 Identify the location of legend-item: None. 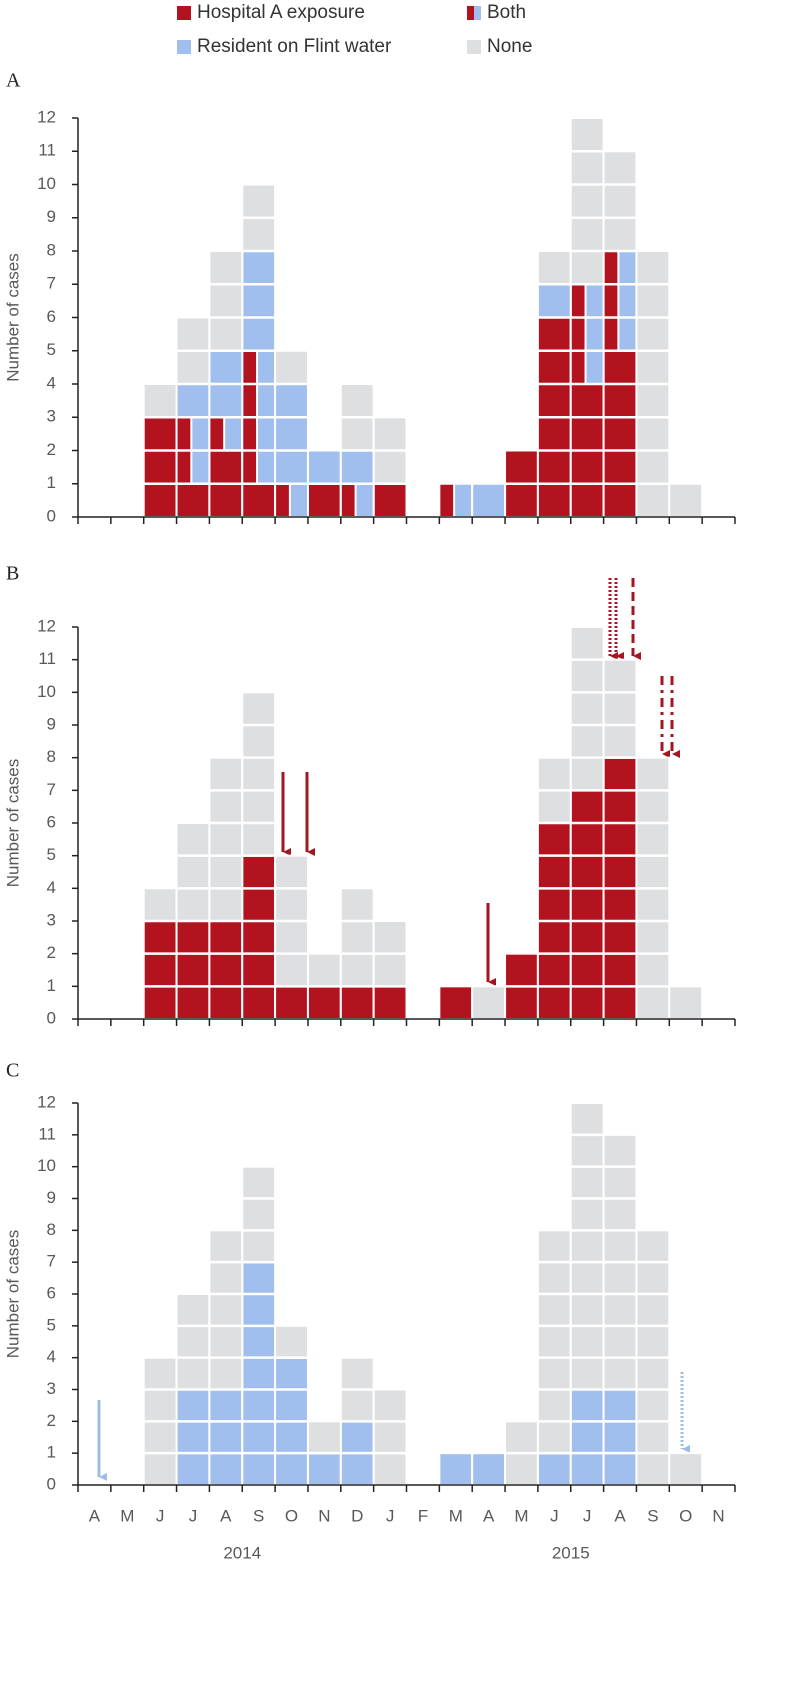
(499, 46).